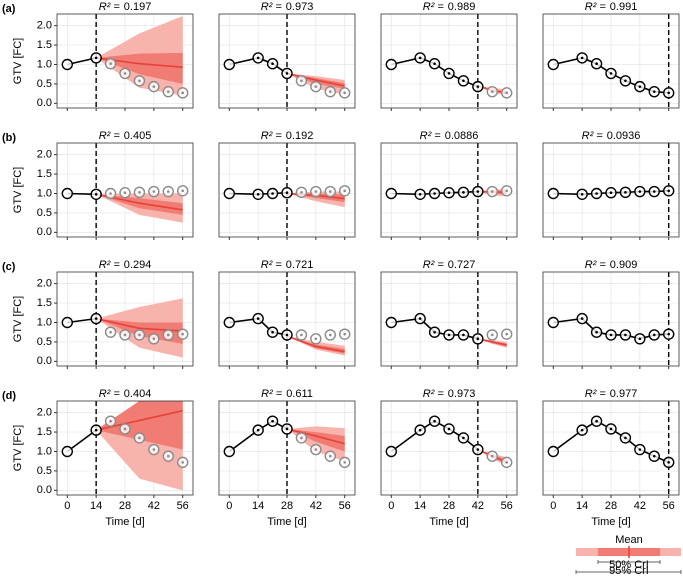 This screenshot has height=576, width=683. What do you see at coordinates (449, 136) in the screenshot?
I see `panel-title: R² = 0.0886` at bounding box center [449, 136].